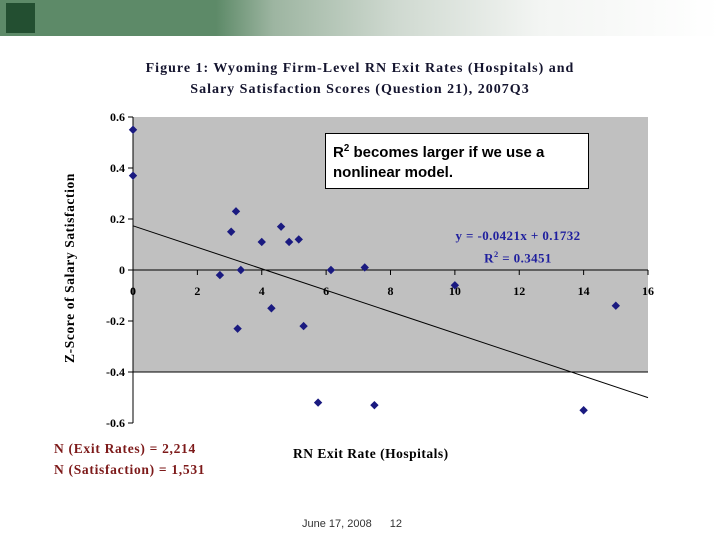 This screenshot has width=720, height=540. I want to click on x-tick-label: 10, so click(455, 291).